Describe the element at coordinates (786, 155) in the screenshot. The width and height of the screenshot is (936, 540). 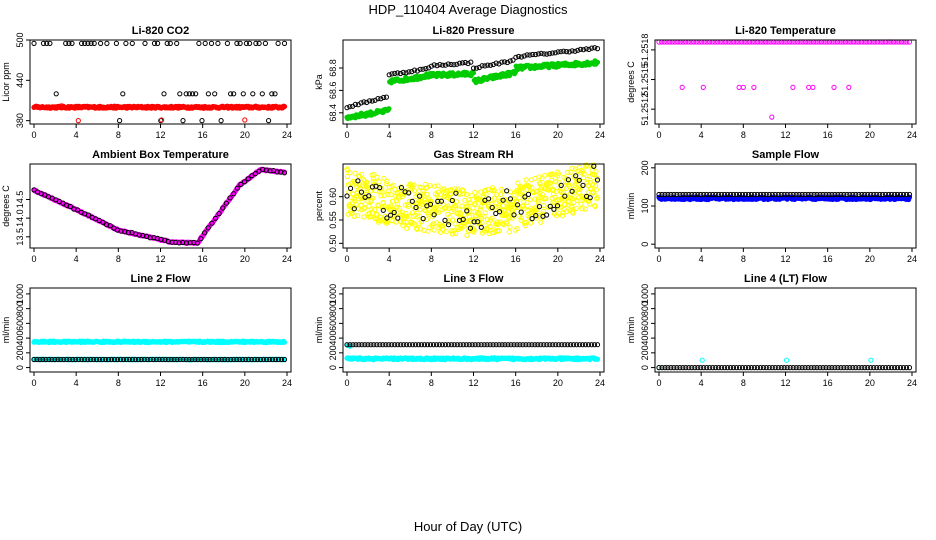
I see `panel-title: Sample Flow` at that location.